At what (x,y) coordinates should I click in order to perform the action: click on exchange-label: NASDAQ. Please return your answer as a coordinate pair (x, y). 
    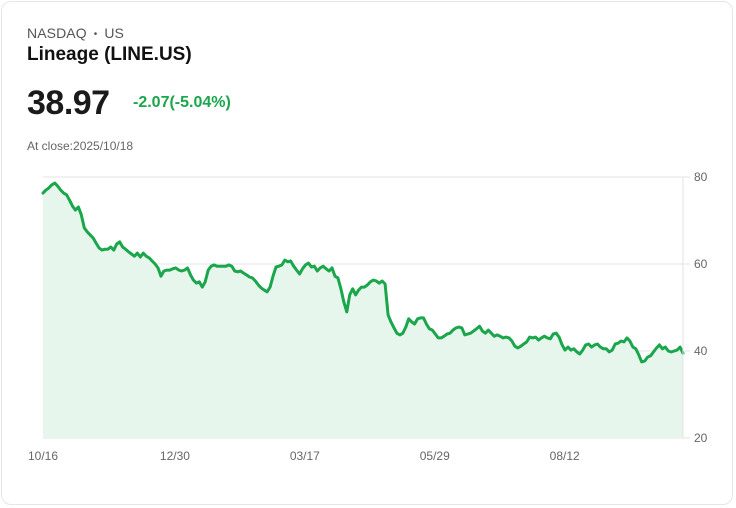
    Looking at the image, I should click on (57, 33).